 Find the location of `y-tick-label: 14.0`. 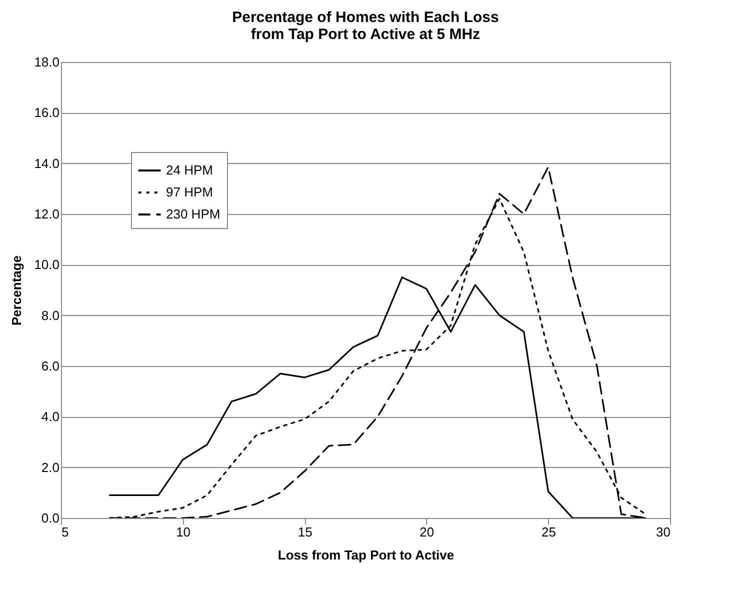

y-tick-label: 14.0 is located at coordinates (47, 163).